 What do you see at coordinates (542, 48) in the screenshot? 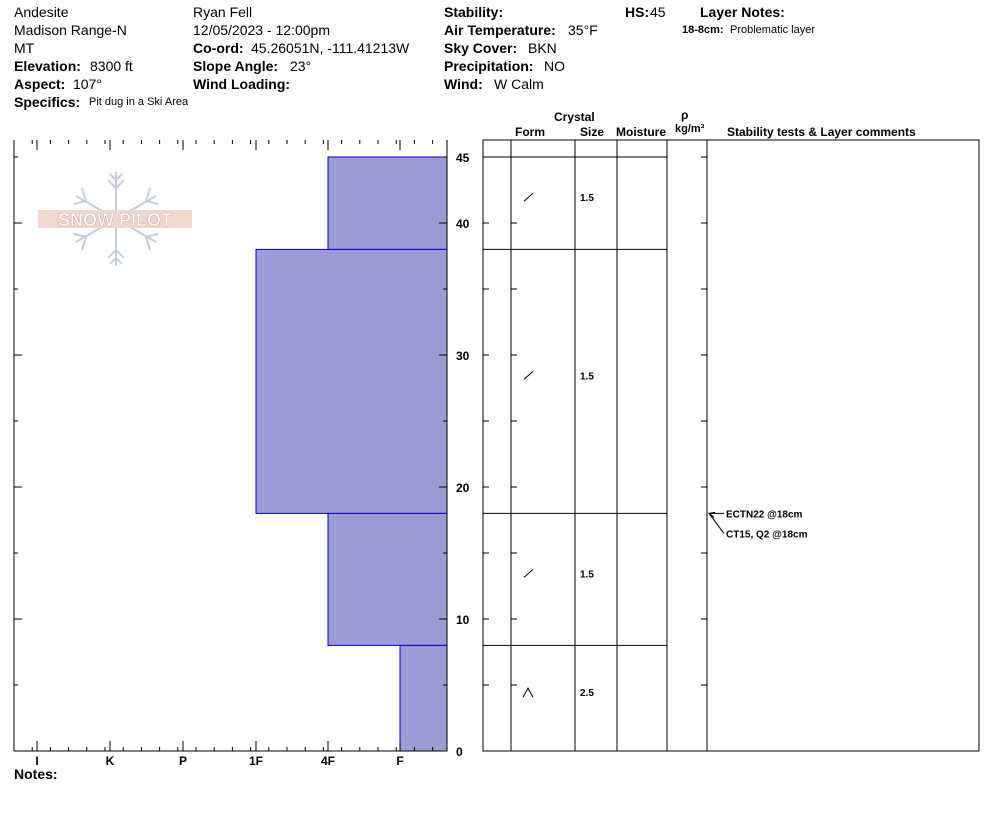
I see `sky-cover-value: BKN` at bounding box center [542, 48].